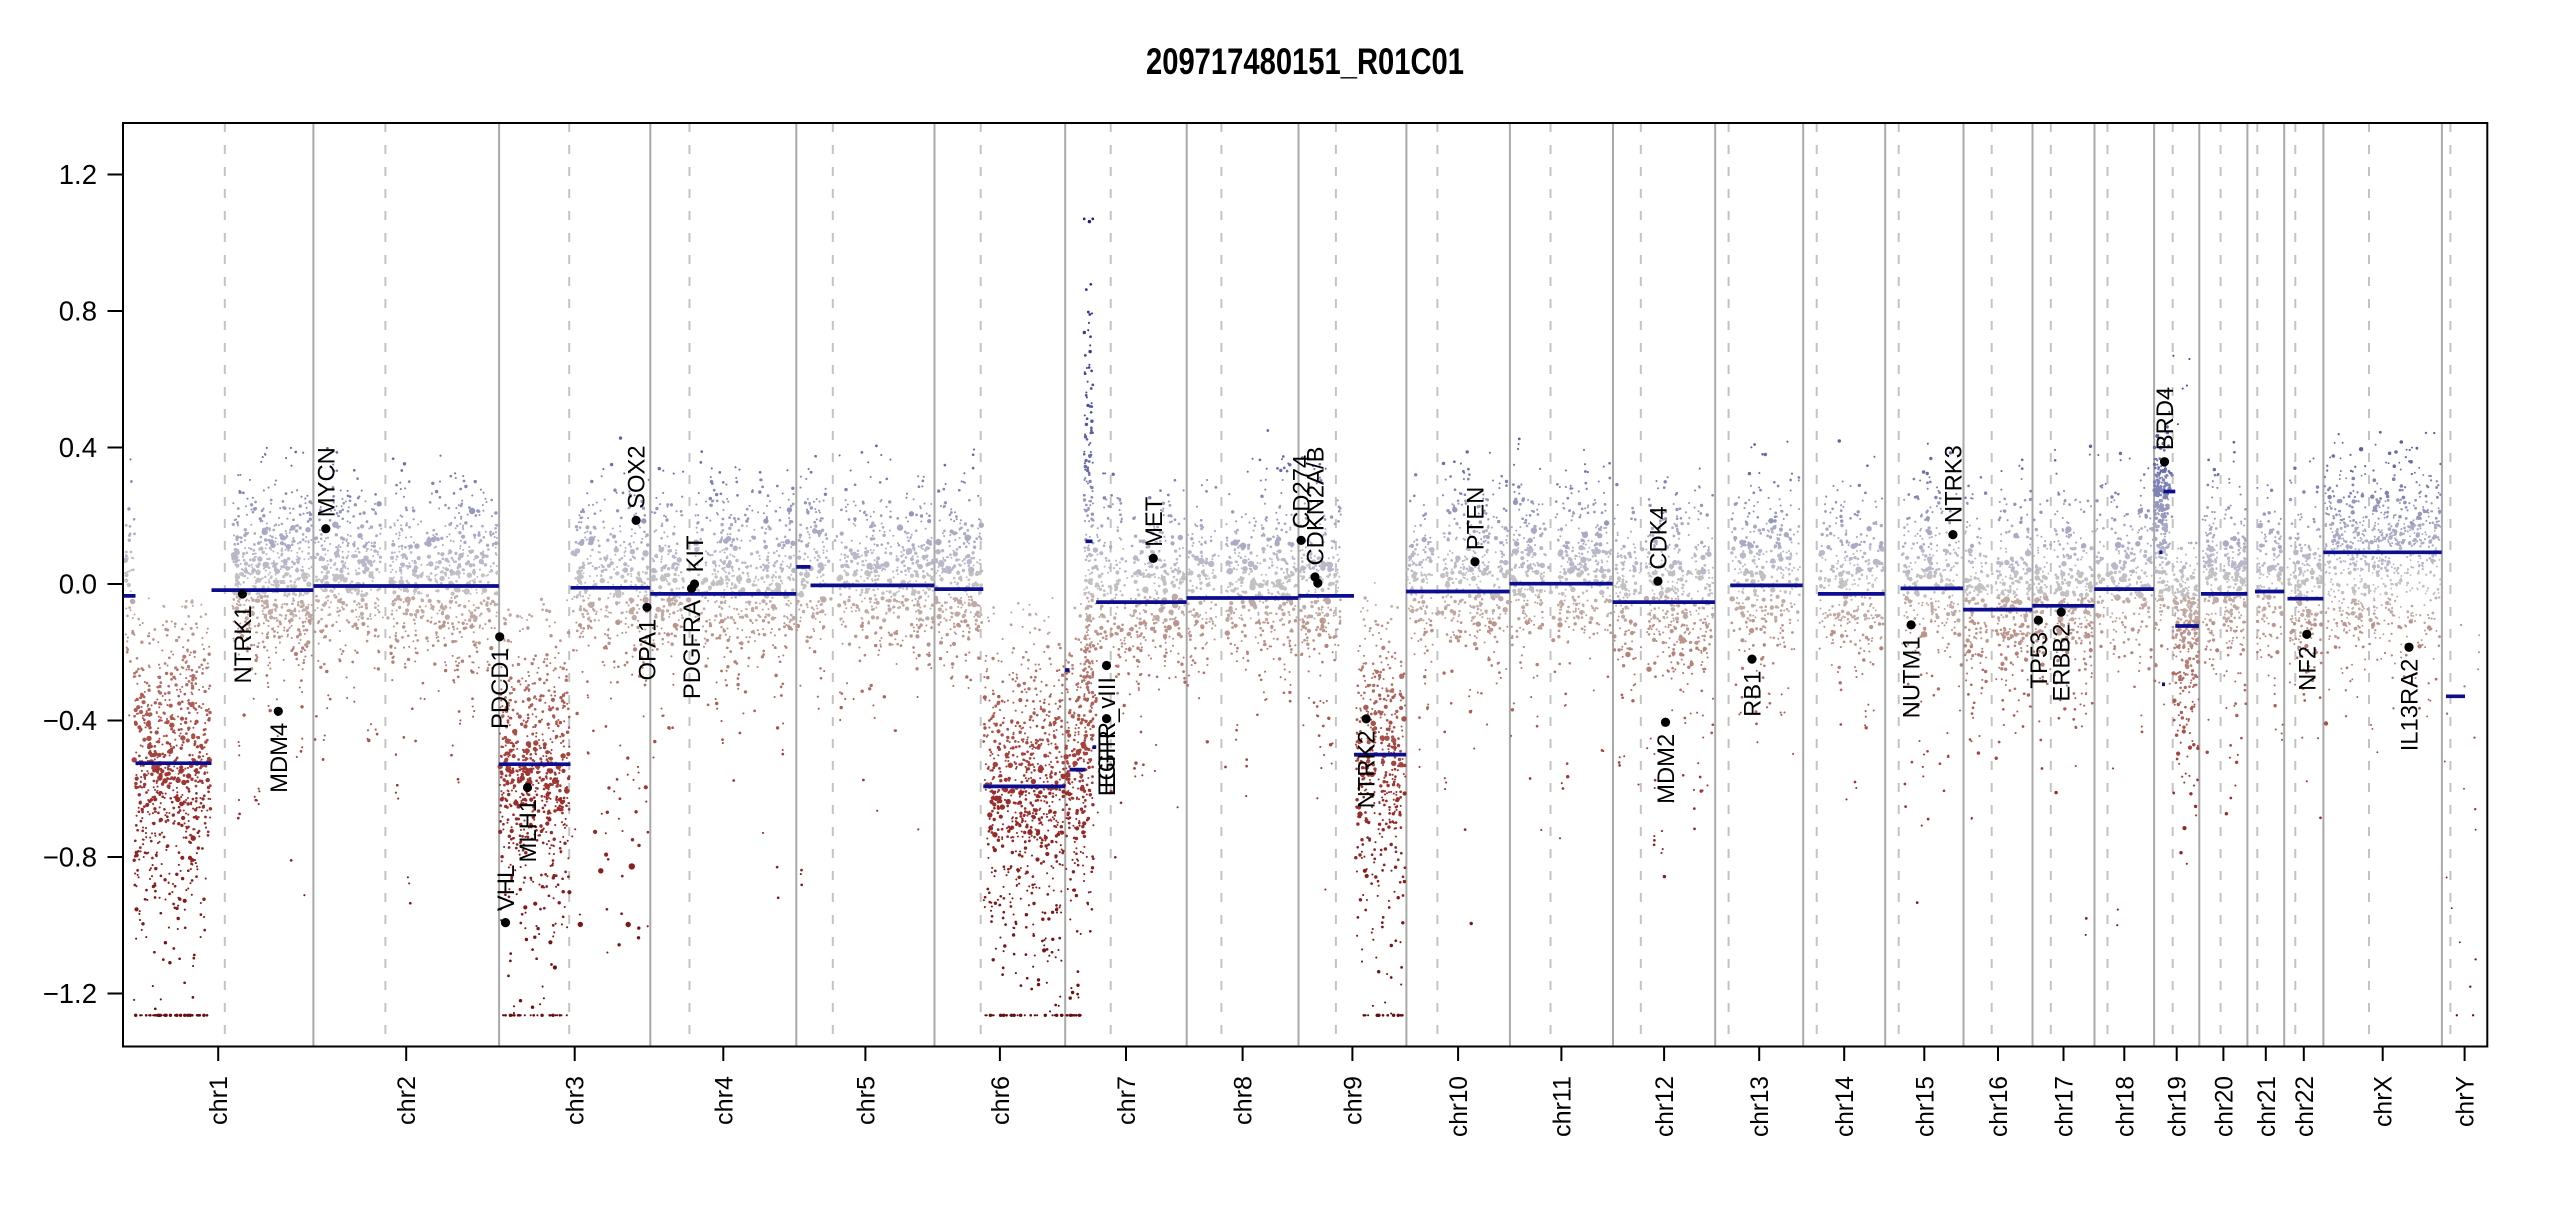  Describe the element at coordinates (724, 1100) in the screenshot. I see `svg-text: chr4` at that location.